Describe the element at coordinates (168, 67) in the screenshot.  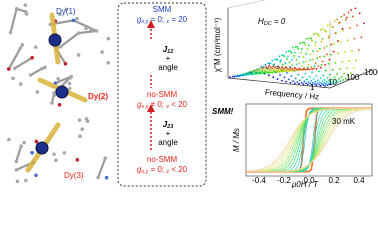
I see `angle: angle` at that location.